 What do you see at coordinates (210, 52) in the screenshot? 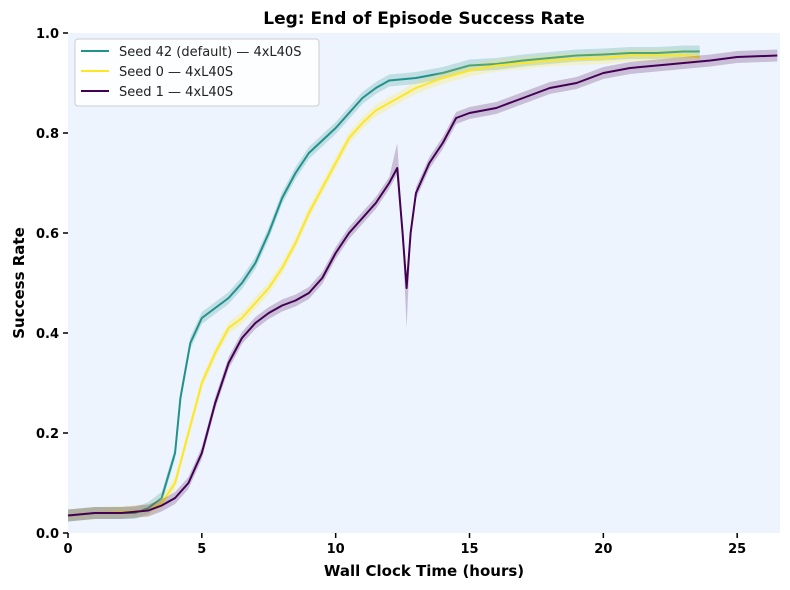
I see `legend-label: Seed 42 (default) — 4xL40S` at bounding box center [210, 52].